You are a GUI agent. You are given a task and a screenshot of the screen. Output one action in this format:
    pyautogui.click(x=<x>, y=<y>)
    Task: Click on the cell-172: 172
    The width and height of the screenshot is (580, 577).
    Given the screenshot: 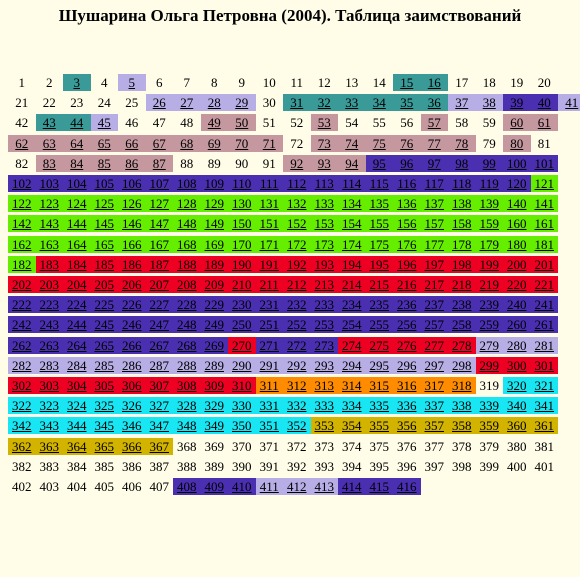 What is the action you would take?
    pyautogui.click(x=297, y=244)
    